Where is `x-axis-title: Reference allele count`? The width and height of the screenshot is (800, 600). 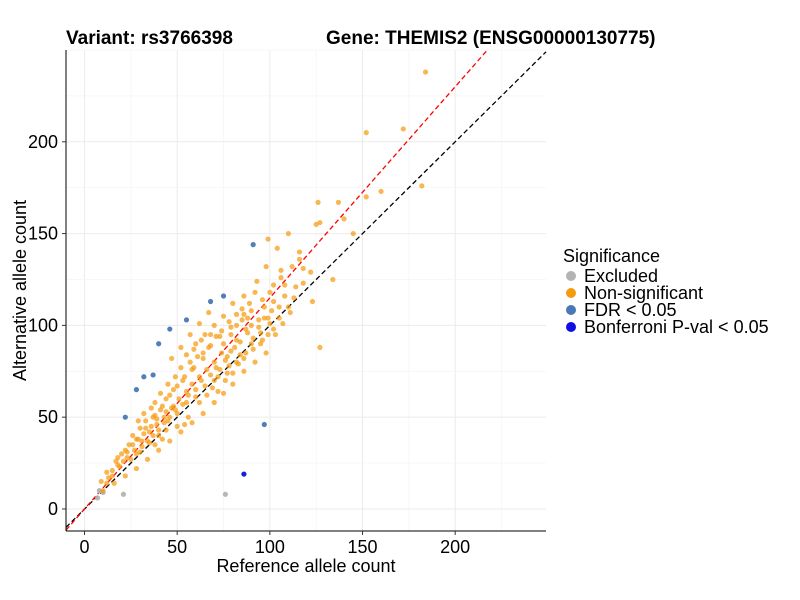
x-axis-title: Reference allele count is located at coordinates (305, 566).